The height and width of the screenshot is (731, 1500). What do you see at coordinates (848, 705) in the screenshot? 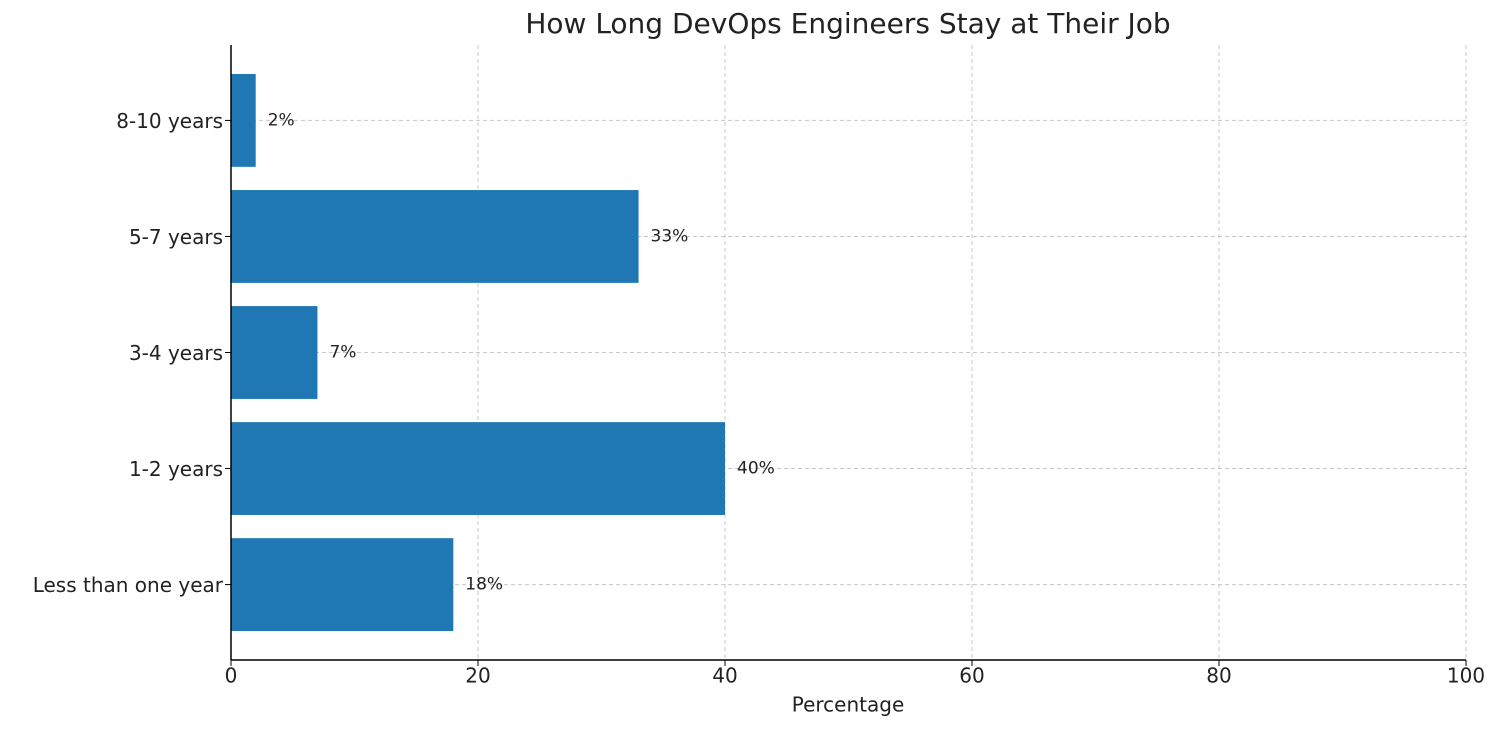
I see `x-axis-label: Percentage` at bounding box center [848, 705].